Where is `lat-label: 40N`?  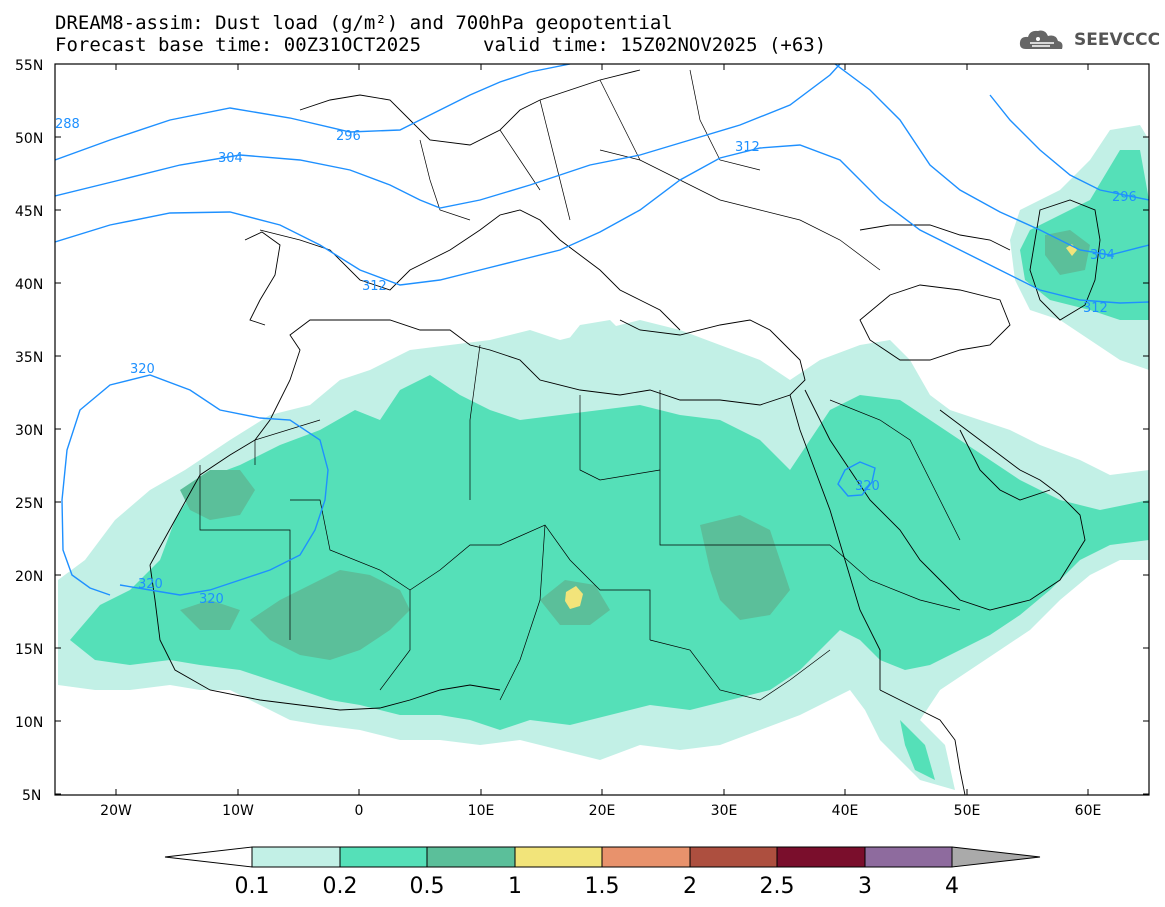 lat-label: 40N is located at coordinates (29, 285).